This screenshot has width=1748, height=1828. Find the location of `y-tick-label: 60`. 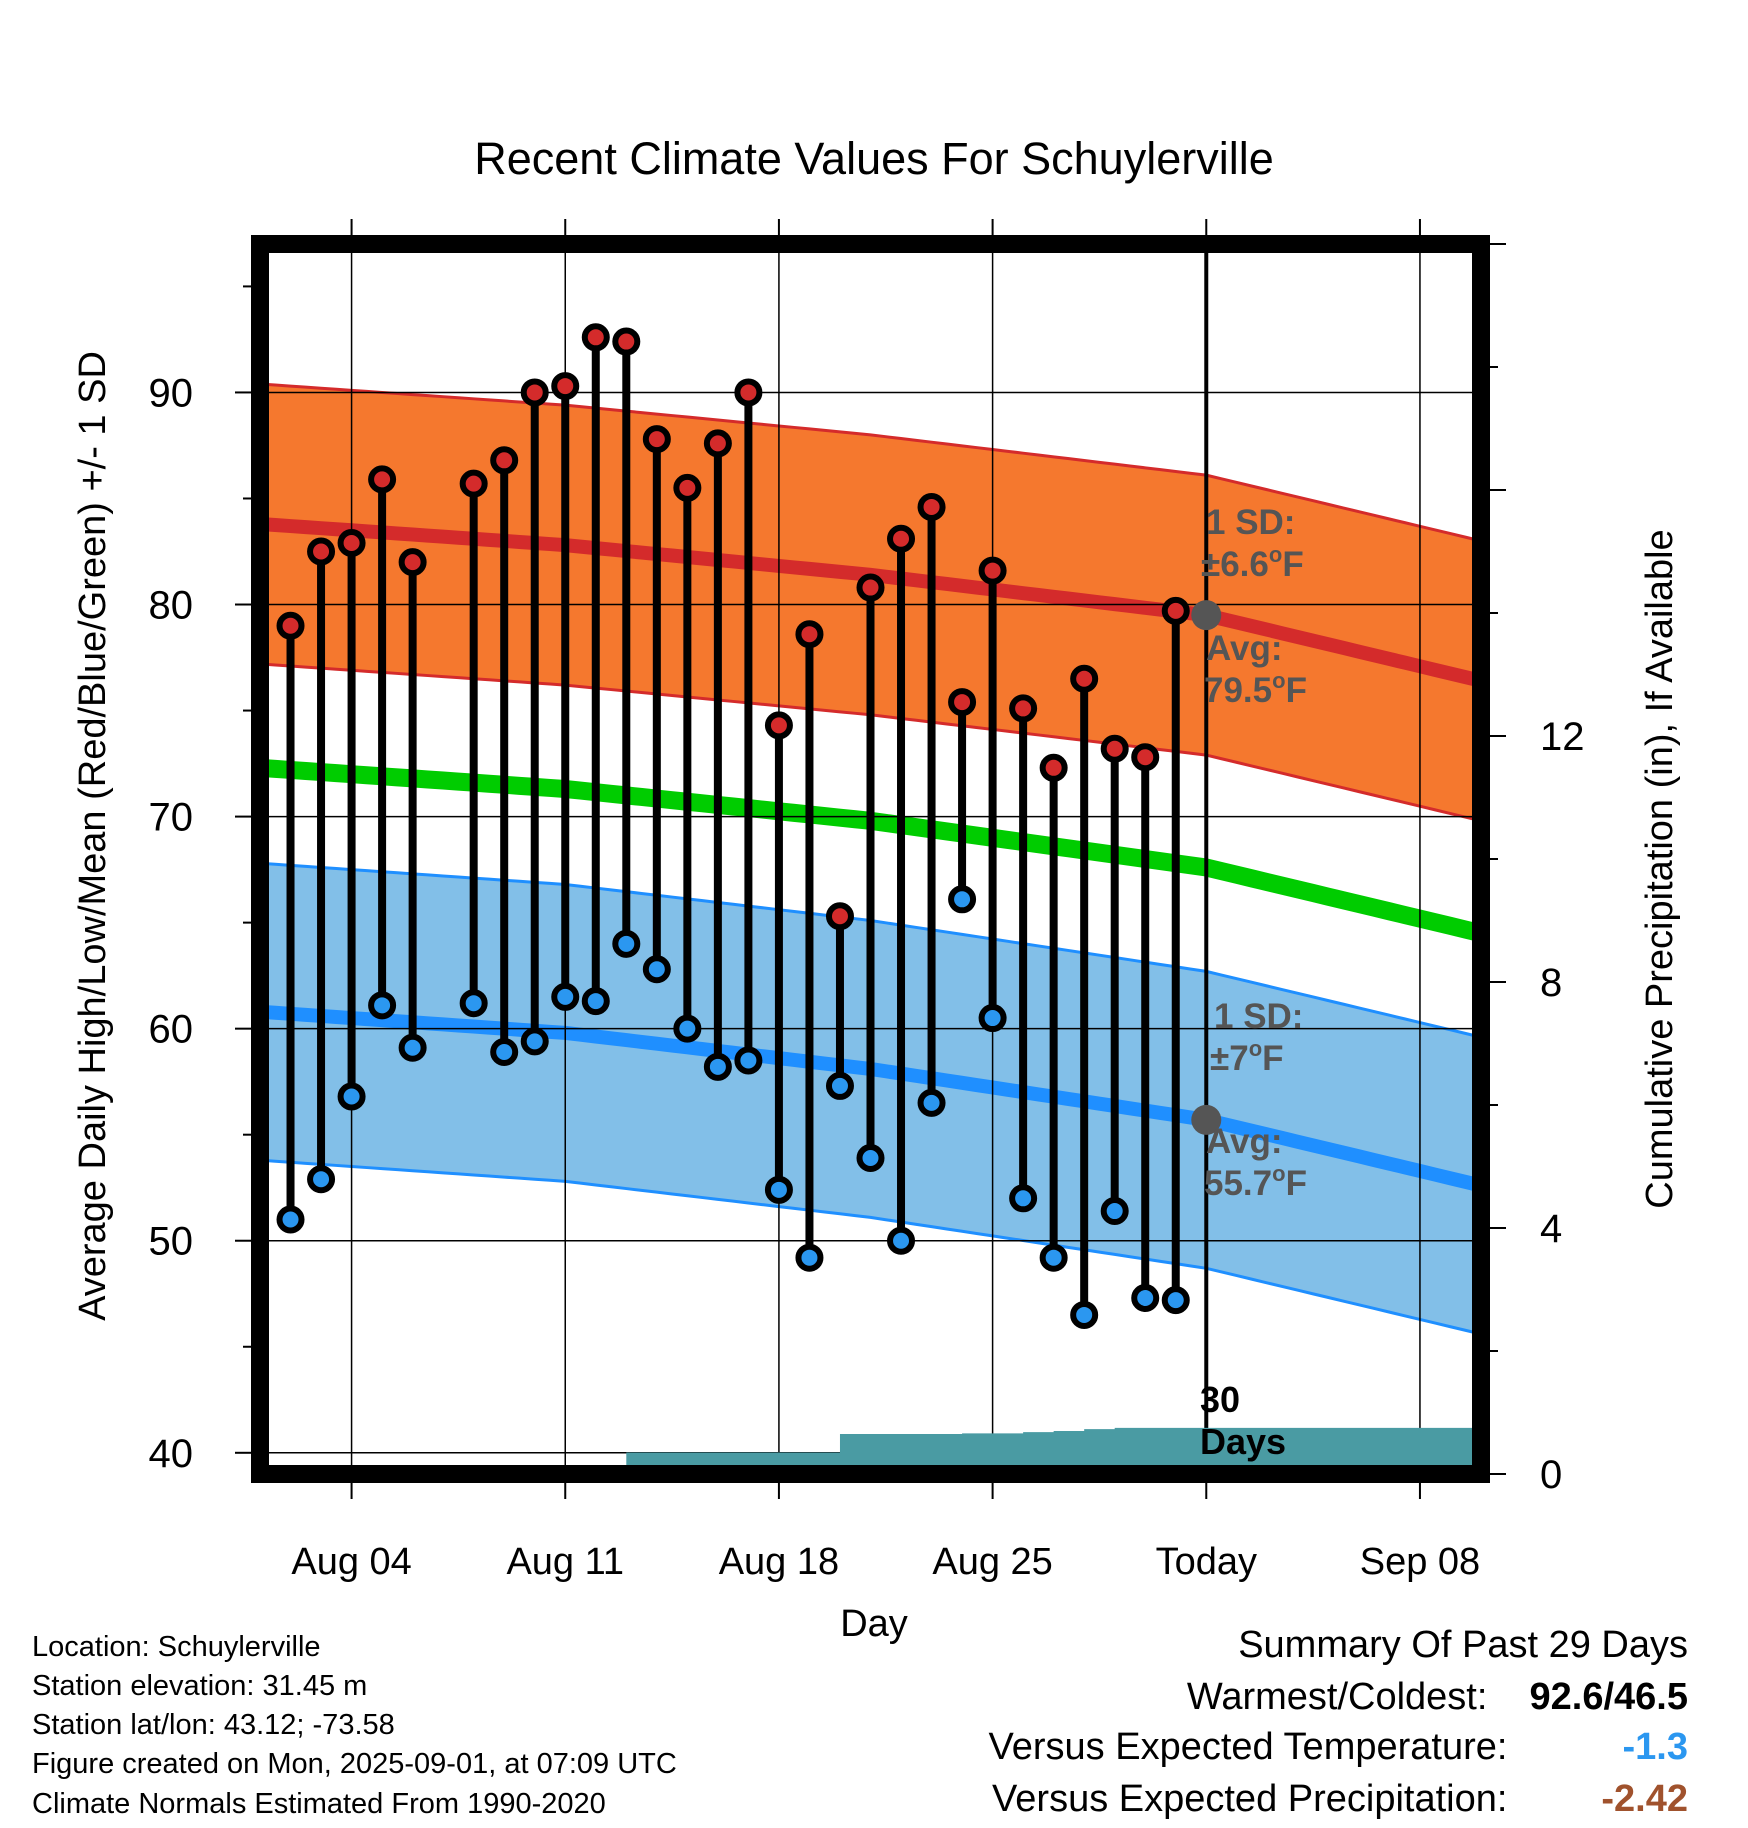

y-tick-label: 60 is located at coordinates (171, 1030).